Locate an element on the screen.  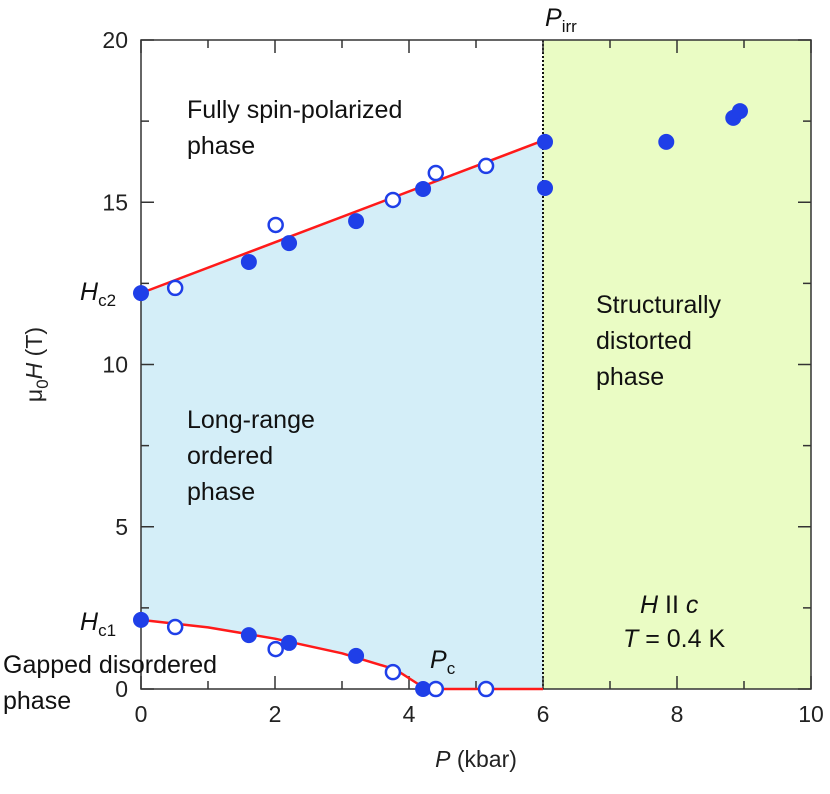
fully-polarized-label-part: Fully spin-polarized is located at coordinates (294, 110).